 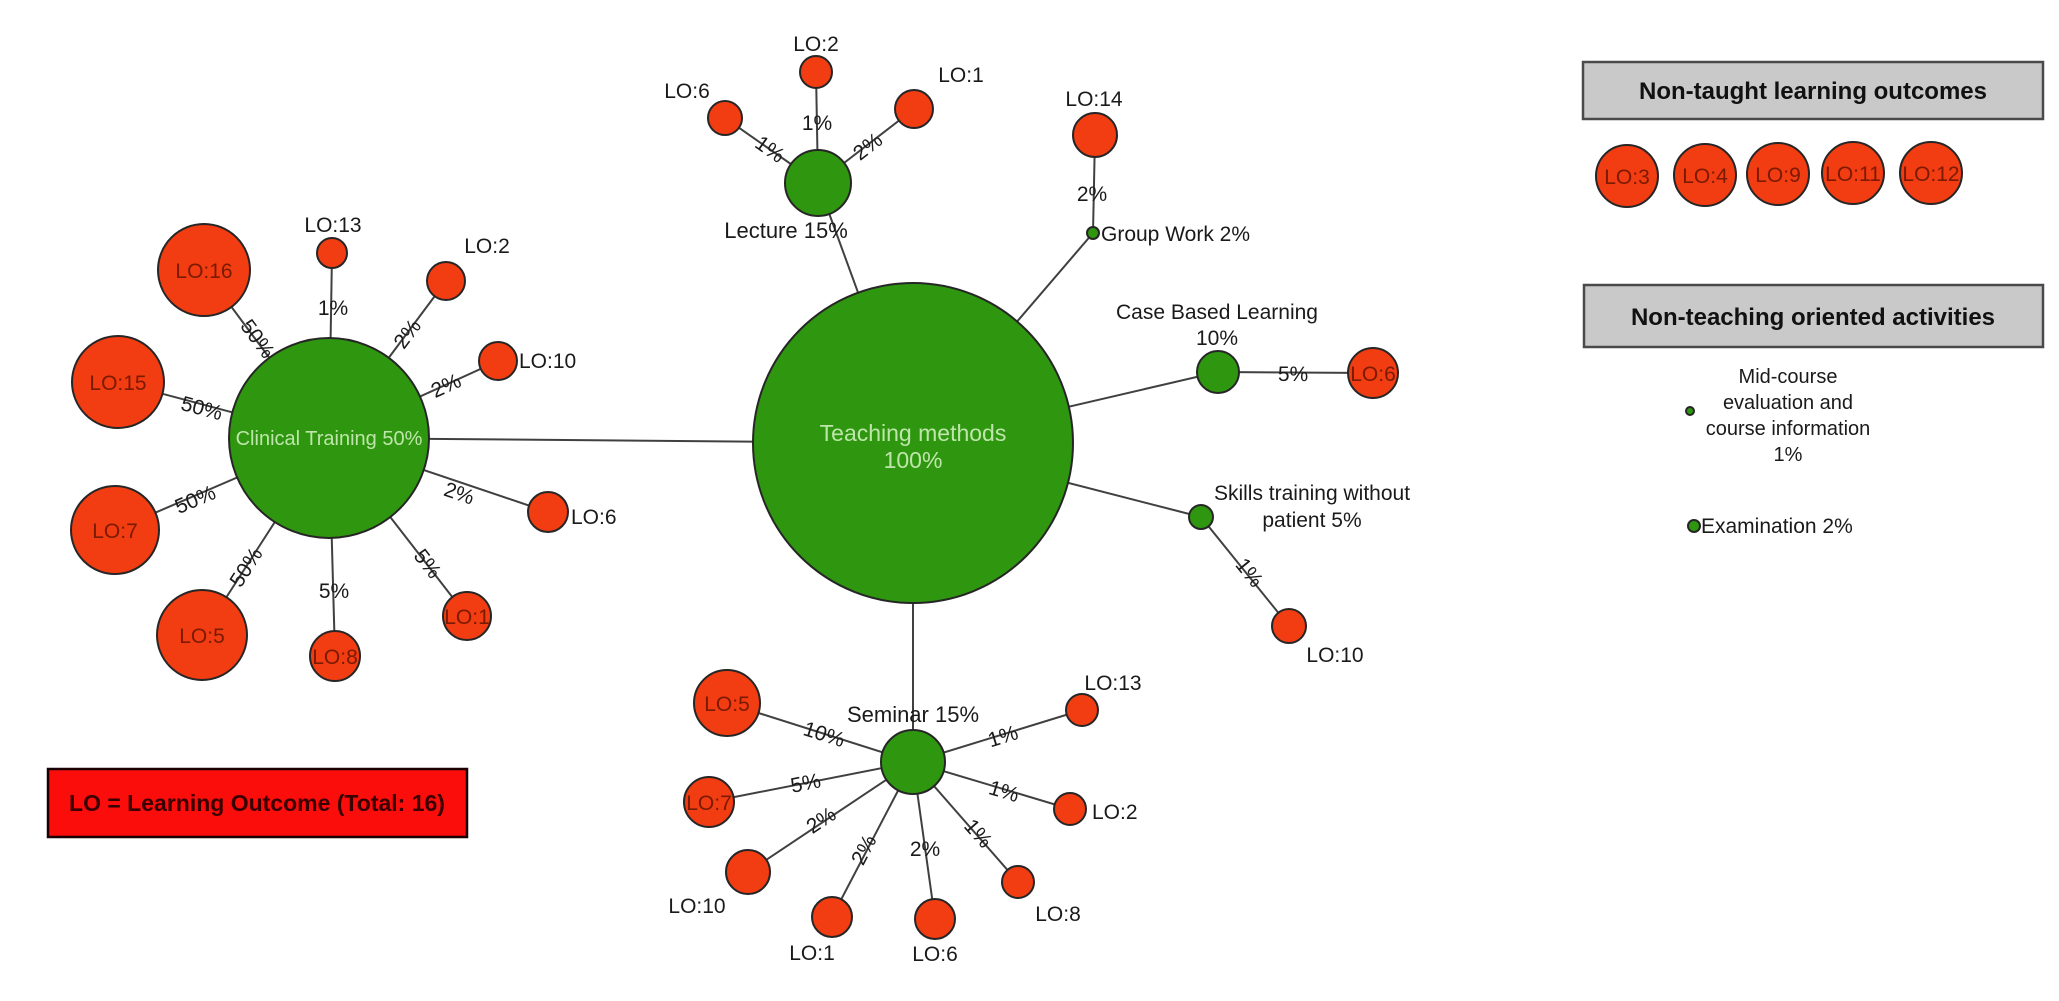 What do you see at coordinates (925, 849) in the screenshot?
I see `edge-label-sem-m6: 2%` at bounding box center [925, 849].